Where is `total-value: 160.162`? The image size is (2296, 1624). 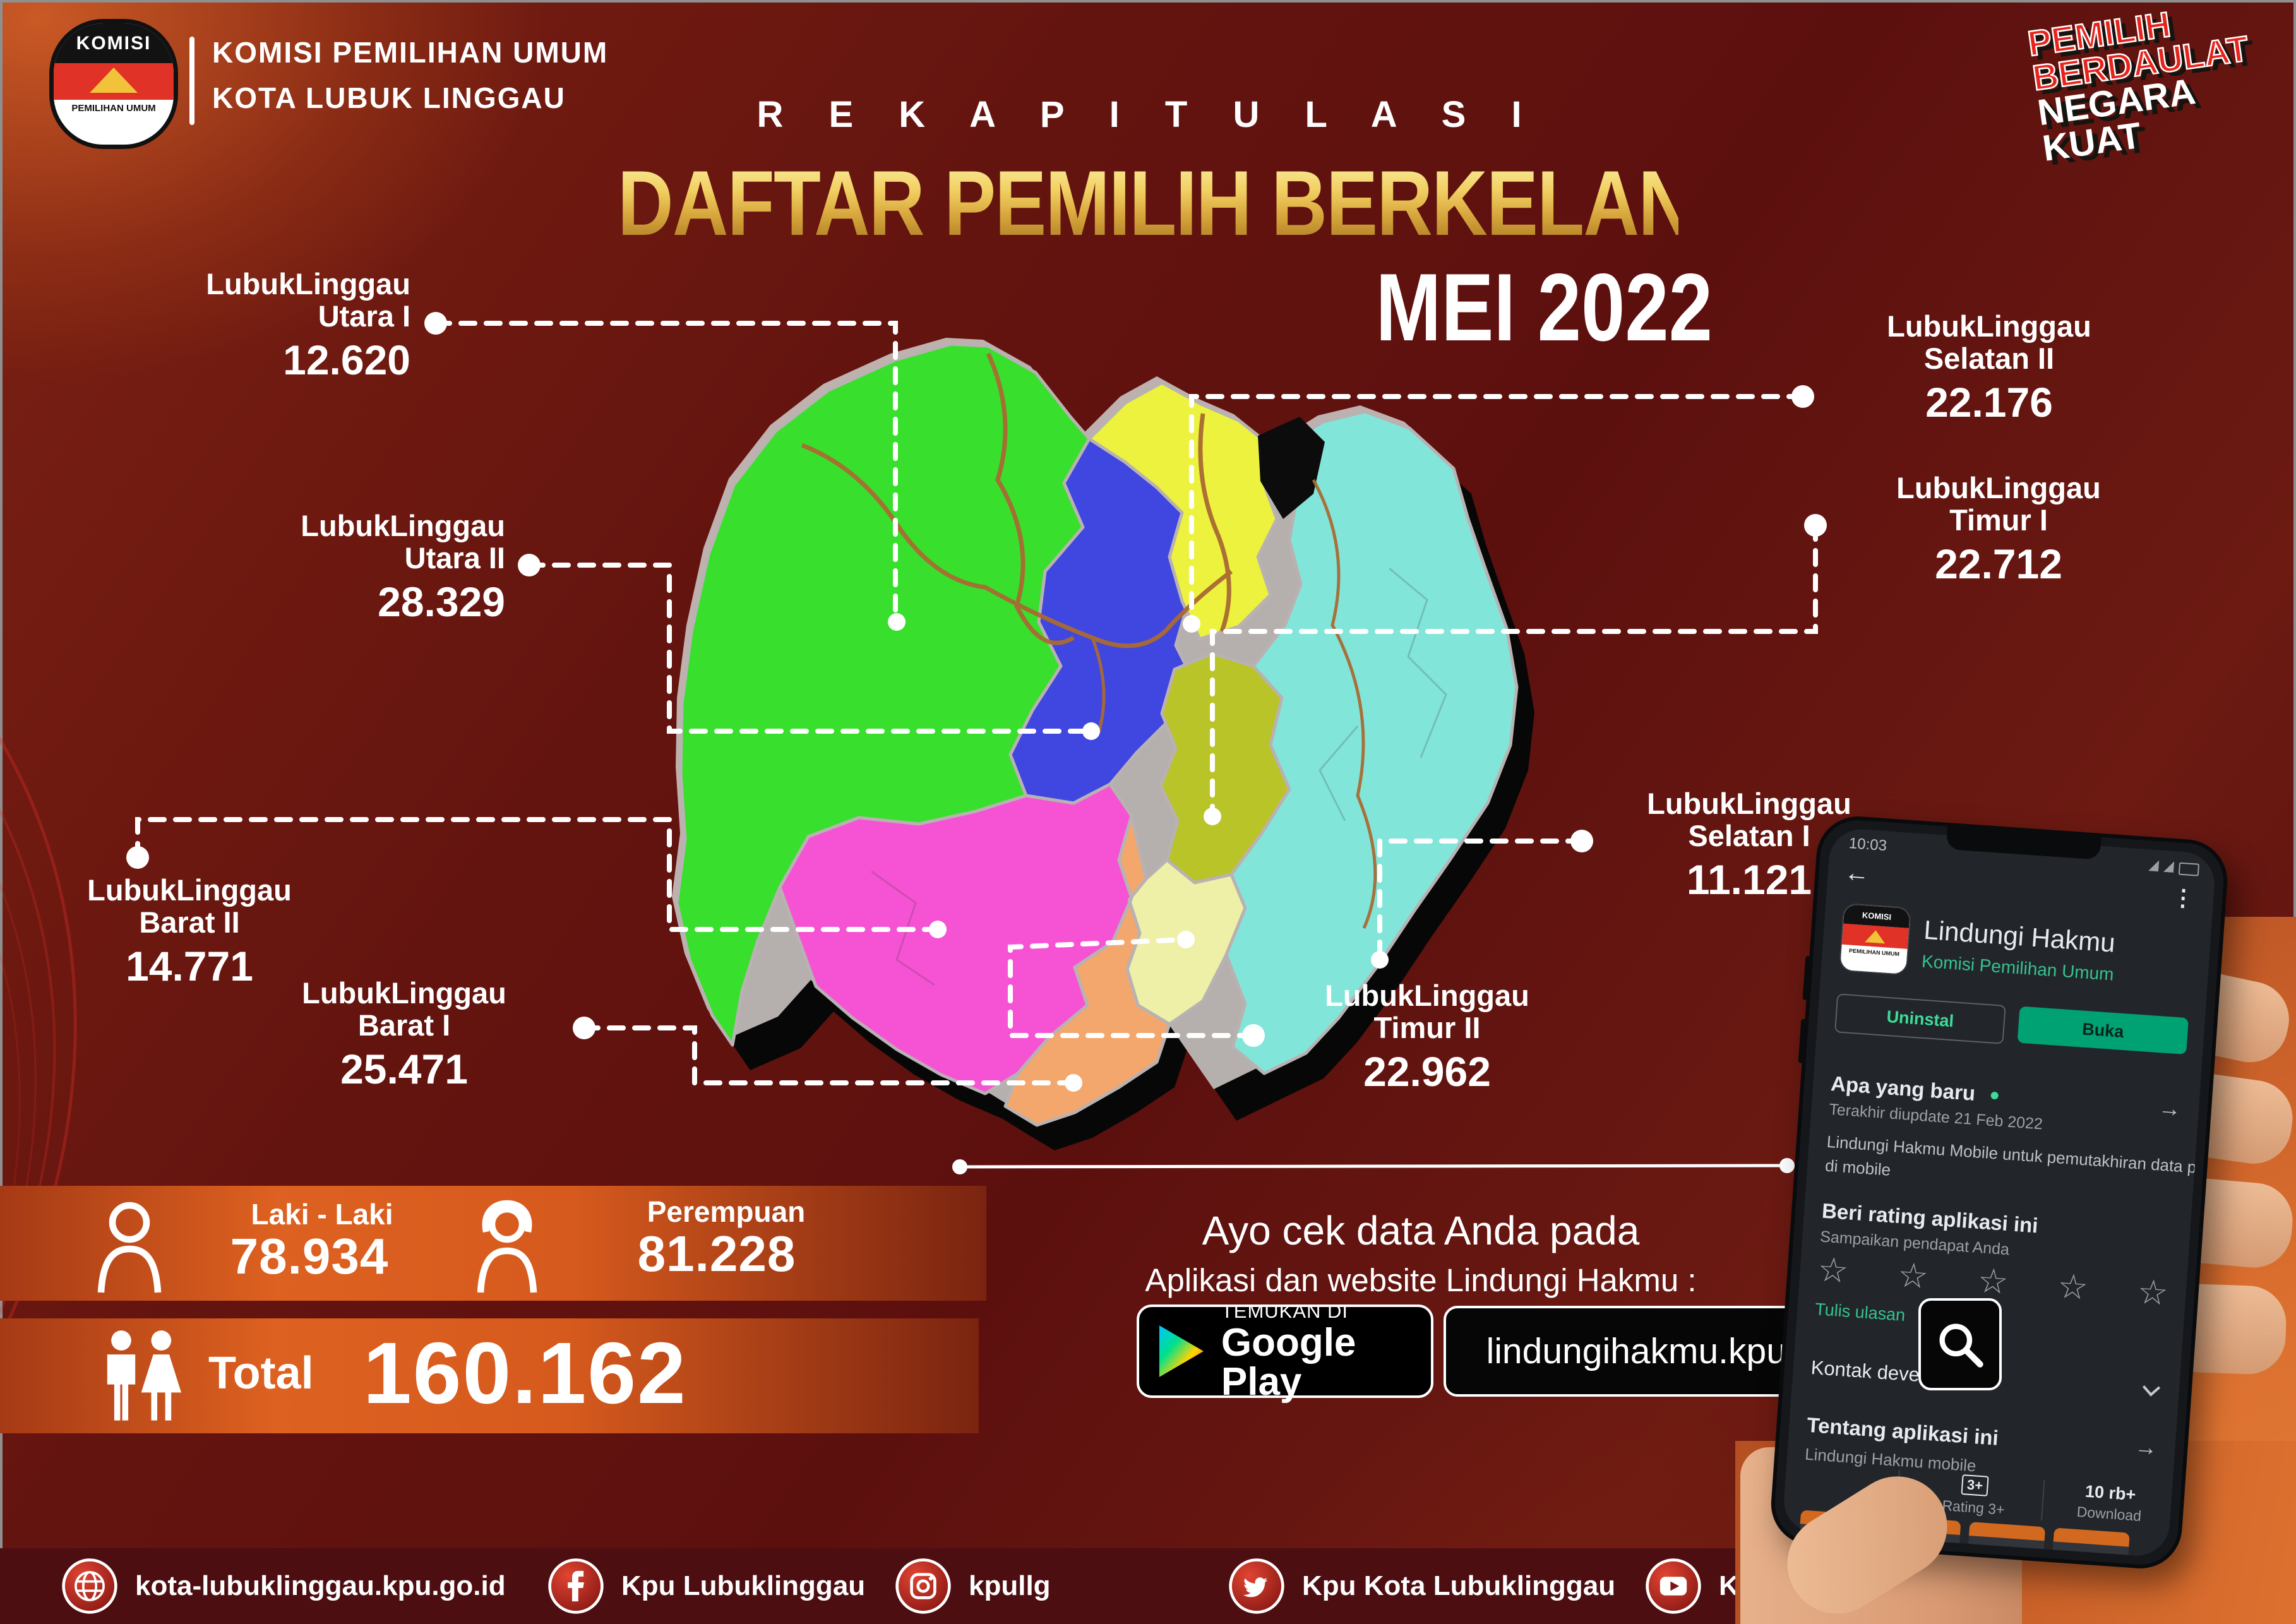
total-value: 160.162 is located at coordinates (525, 1373).